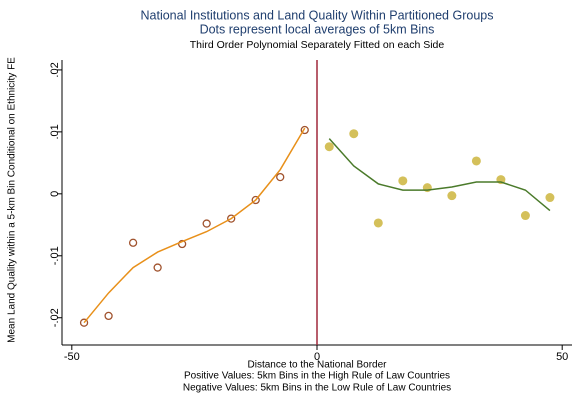  I want to click on y-tick-label: .01, so click(55, 131).